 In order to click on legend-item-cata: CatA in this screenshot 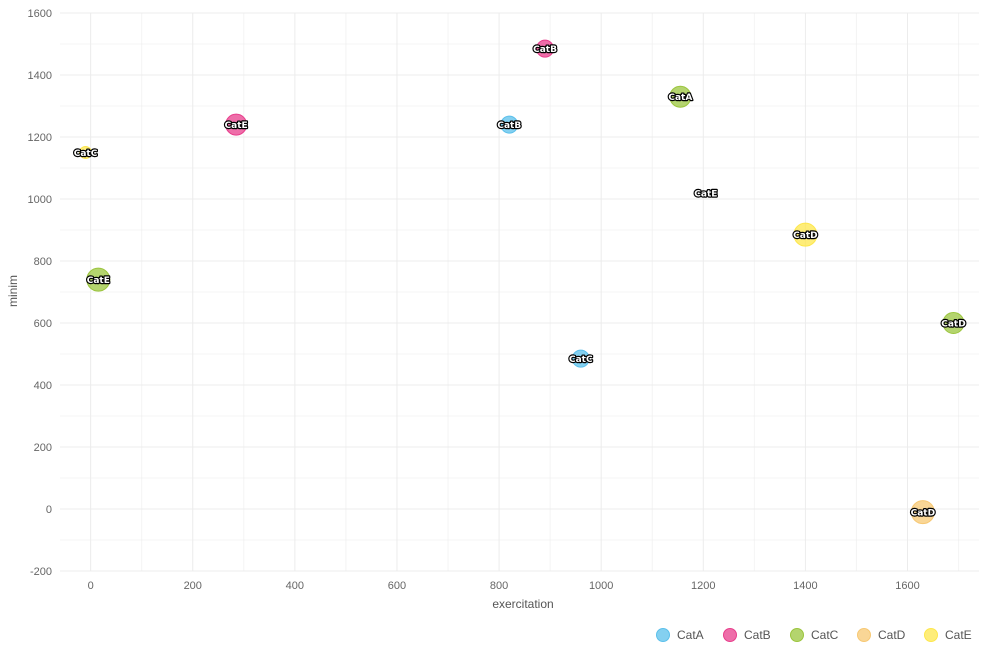, I will do `click(680, 635)`.